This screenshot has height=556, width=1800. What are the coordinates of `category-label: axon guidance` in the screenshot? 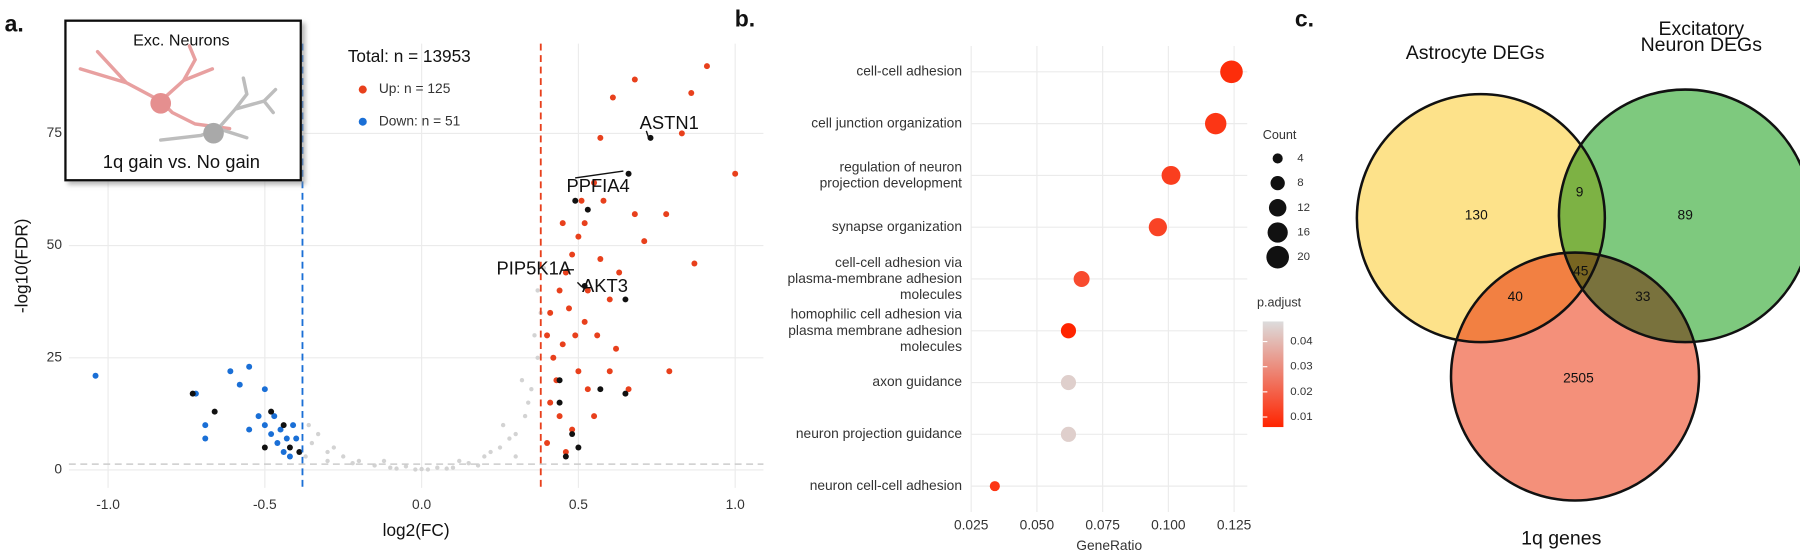 It's located at (917, 381).